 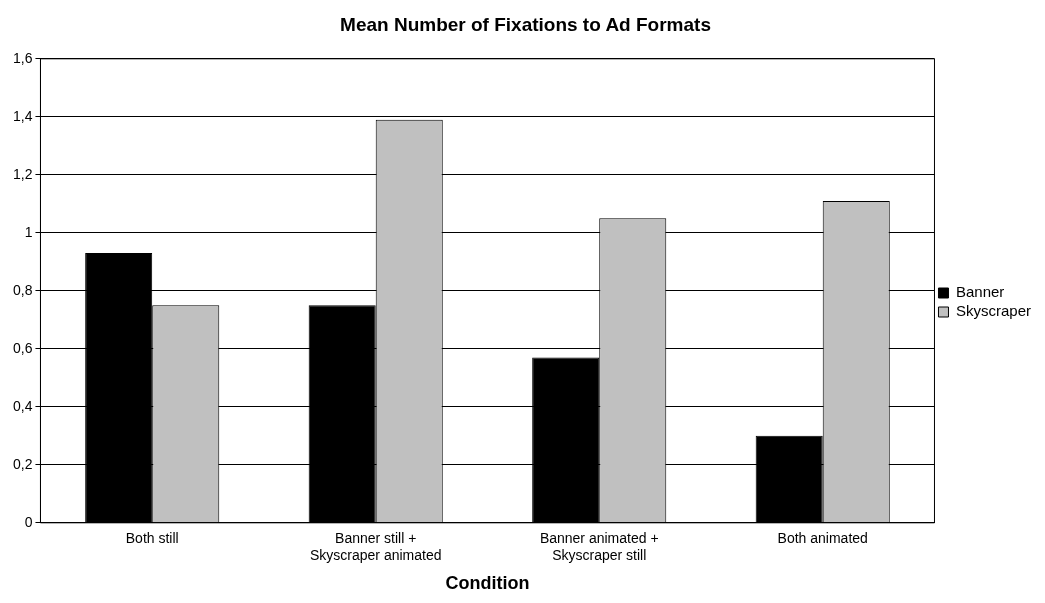 I want to click on y-tick-label: 0,2, so click(x=22, y=463).